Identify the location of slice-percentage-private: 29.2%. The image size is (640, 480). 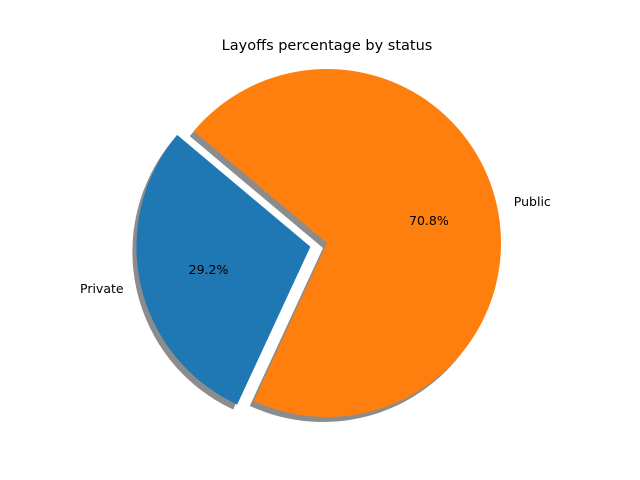
(209, 269).